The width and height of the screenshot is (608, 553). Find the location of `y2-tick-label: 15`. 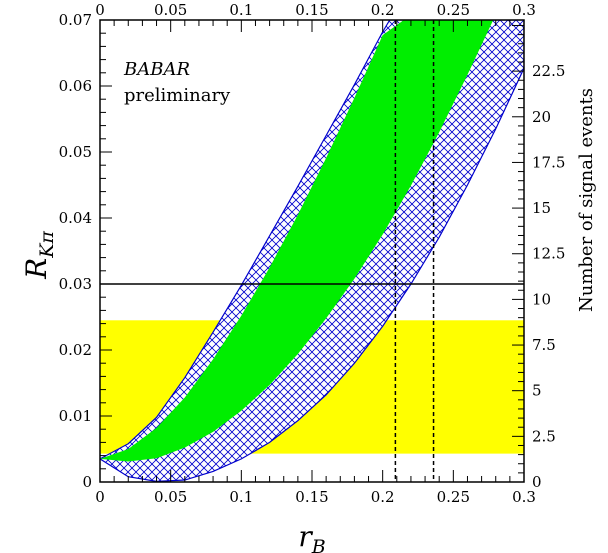

y2-tick-label: 15 is located at coordinates (541, 208).